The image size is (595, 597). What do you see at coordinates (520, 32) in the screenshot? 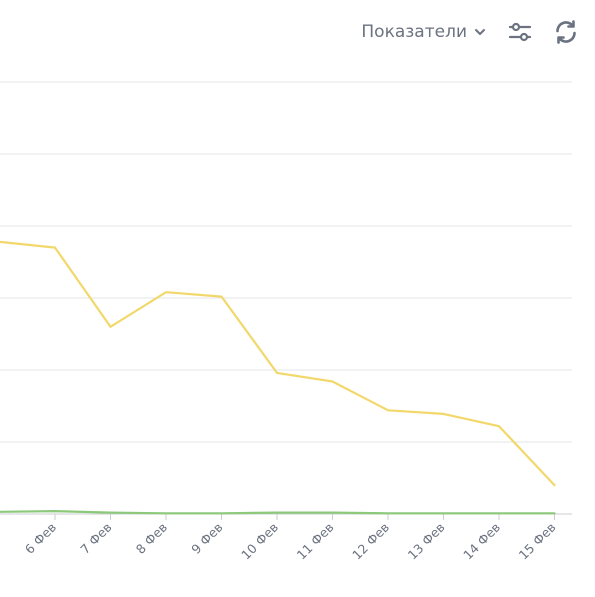
I see `sliders-icon` at bounding box center [520, 32].